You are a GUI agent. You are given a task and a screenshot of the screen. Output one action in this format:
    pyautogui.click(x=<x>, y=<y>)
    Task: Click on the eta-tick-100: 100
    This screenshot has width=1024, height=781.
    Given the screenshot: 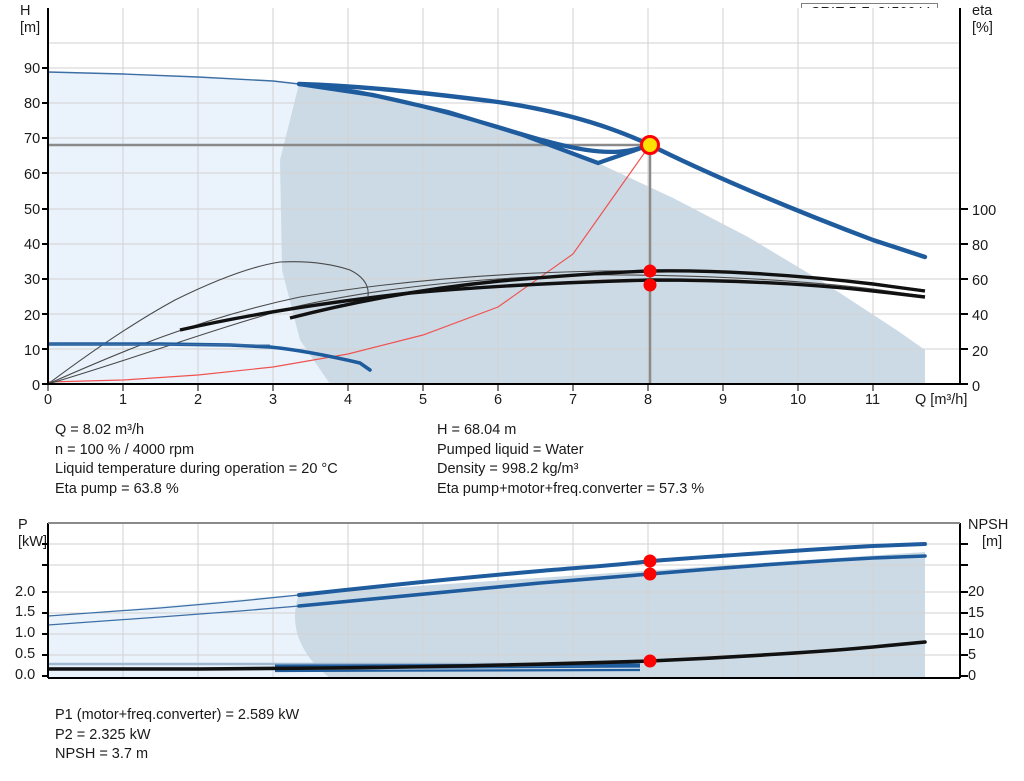 What is the action you would take?
    pyautogui.click(x=984, y=211)
    